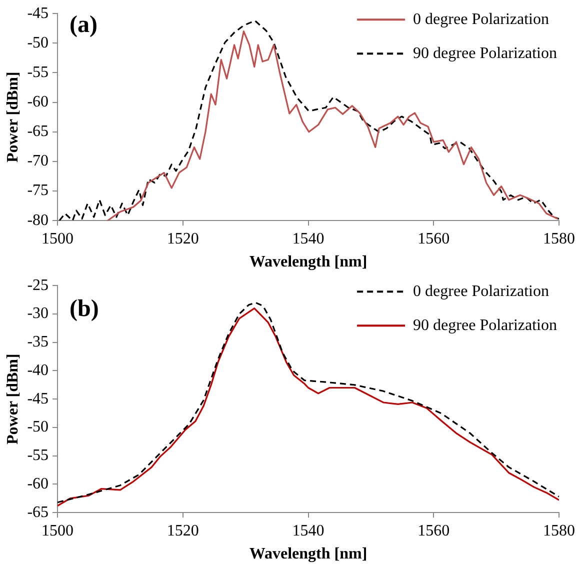 This screenshot has height=564, width=583. Describe the element at coordinates (84, 309) in the screenshot. I see `chart-title: (b)` at that location.